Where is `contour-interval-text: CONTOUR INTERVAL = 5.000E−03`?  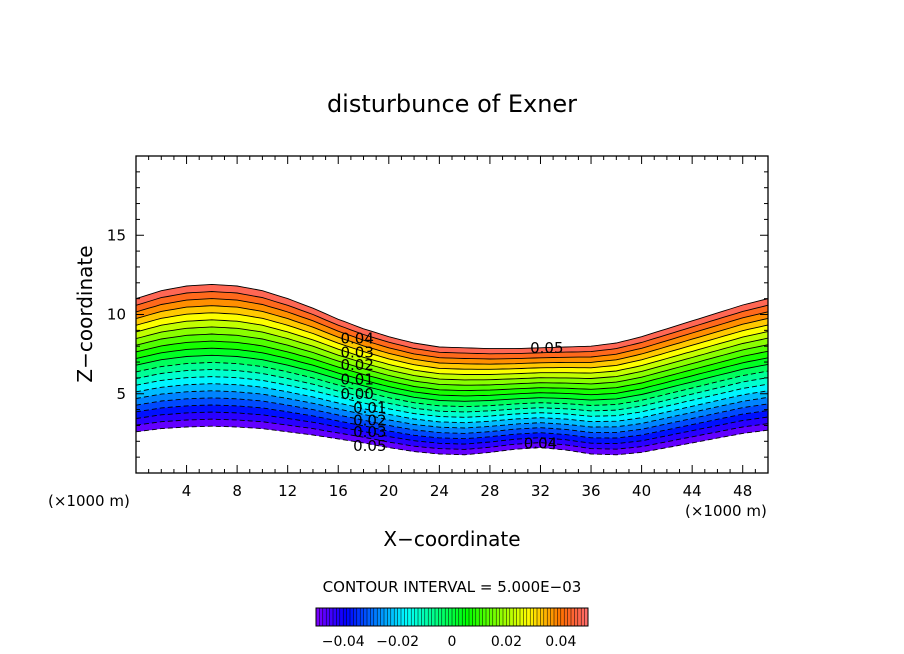 contour-interval-text: CONTOUR INTERVAL = 5.000E−03 is located at coordinates (452, 587).